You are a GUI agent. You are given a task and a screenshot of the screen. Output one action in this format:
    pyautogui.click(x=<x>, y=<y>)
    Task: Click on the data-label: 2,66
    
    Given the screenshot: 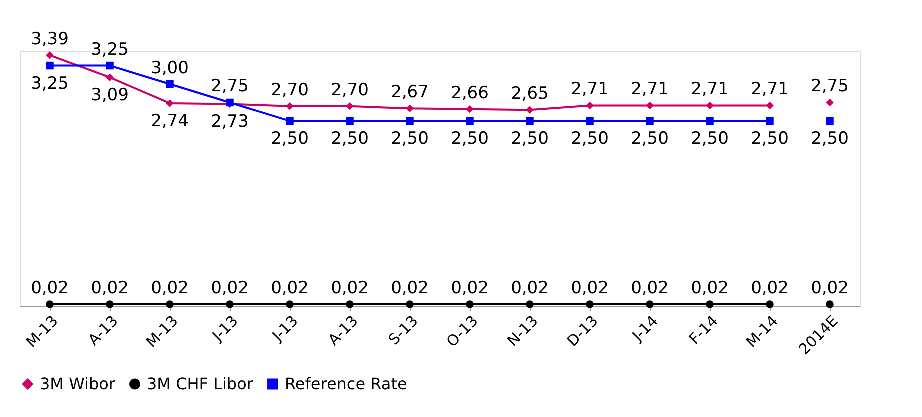 What is the action you would take?
    pyautogui.click(x=470, y=93)
    